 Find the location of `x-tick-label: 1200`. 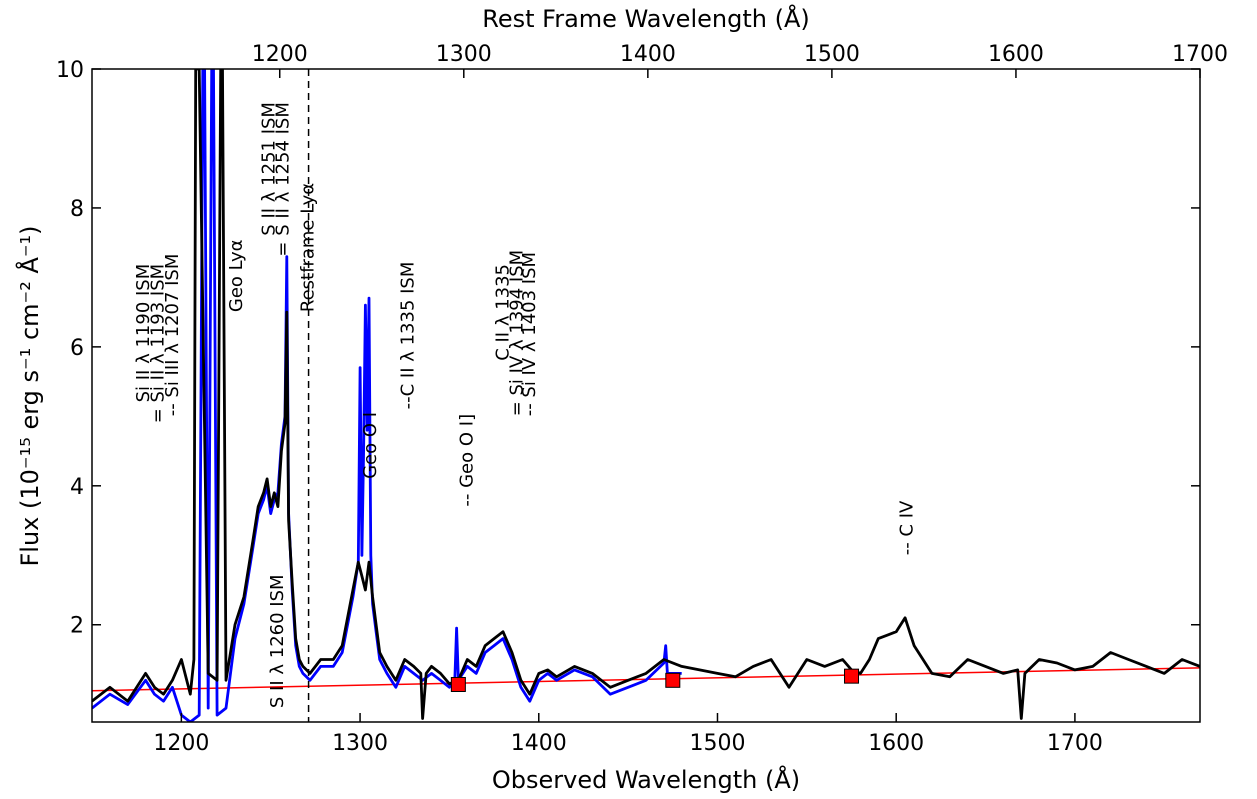

x-tick-label: 1200 is located at coordinates (181, 743).